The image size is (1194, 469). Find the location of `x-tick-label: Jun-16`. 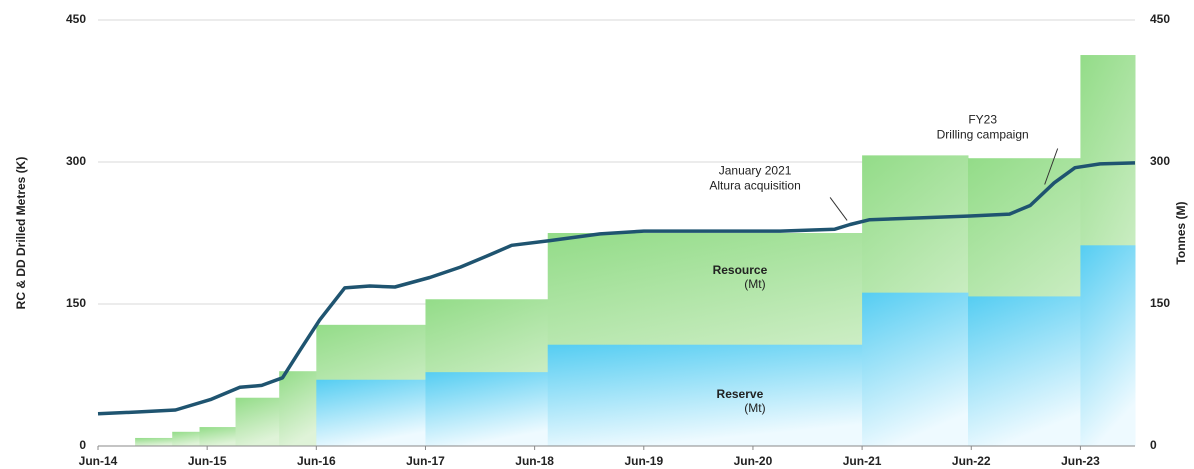

x-tick-label: Jun-16 is located at coordinates (316, 461).